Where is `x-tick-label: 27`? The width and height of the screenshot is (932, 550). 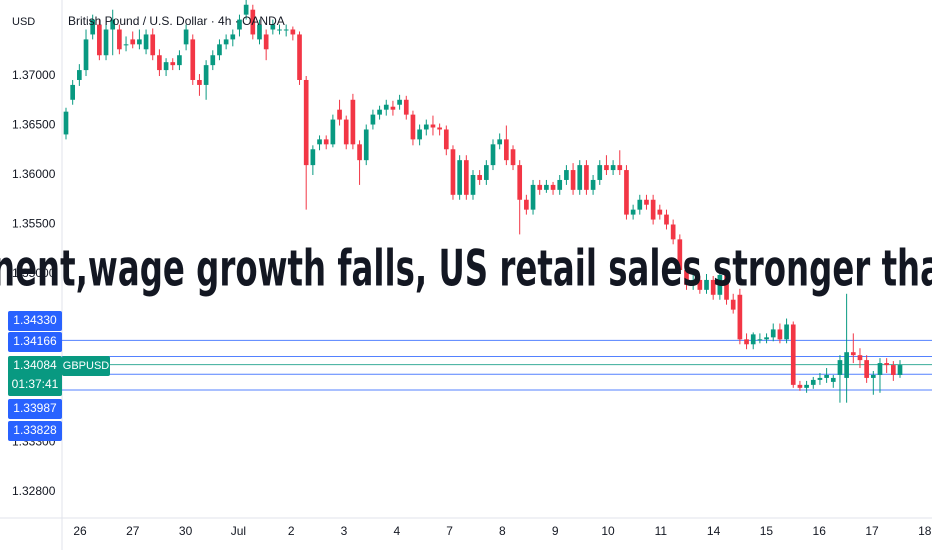
x-tick-label: 27 is located at coordinates (133, 531).